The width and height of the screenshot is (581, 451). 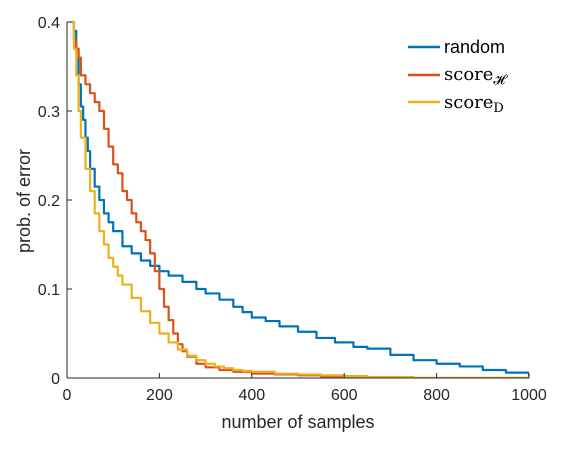 What do you see at coordinates (468, 74) in the screenshot?
I see `legend-score-h-base: score` at bounding box center [468, 74].